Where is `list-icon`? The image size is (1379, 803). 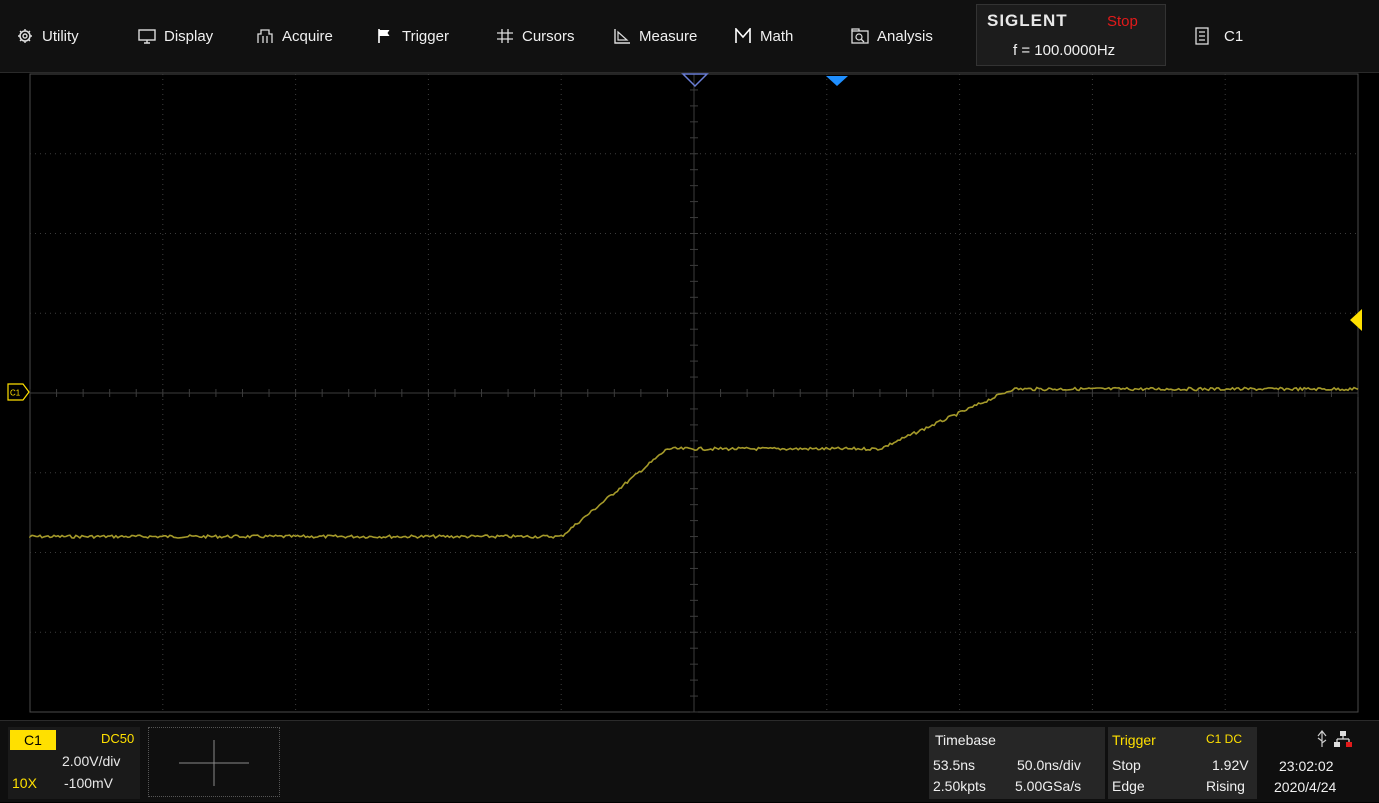 list-icon is located at coordinates (1202, 36).